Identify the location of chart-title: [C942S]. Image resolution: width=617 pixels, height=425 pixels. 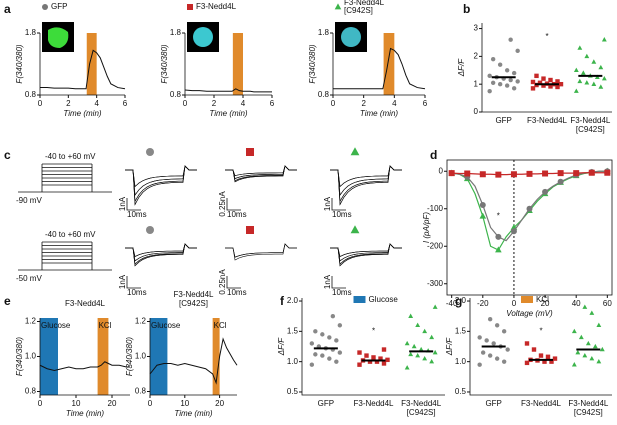
(193, 303).